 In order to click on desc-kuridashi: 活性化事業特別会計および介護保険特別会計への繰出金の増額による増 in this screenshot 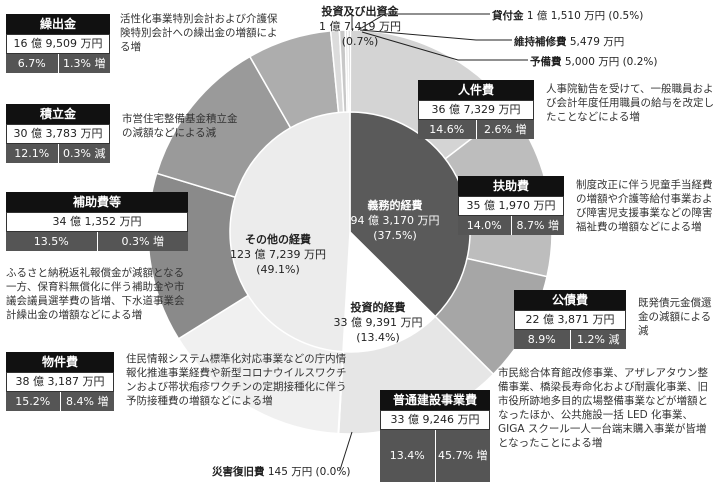, I will do `click(199, 33)`.